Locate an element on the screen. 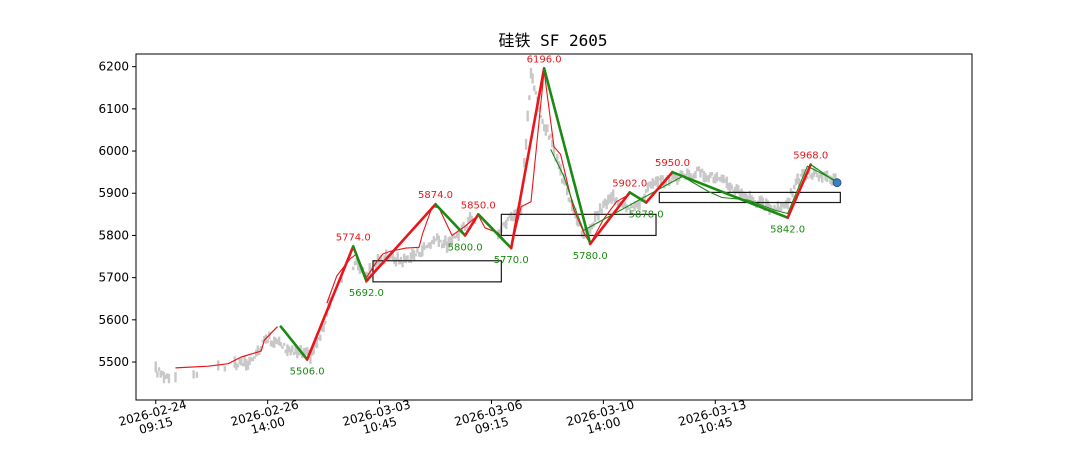  pivot-label: 6196.0 is located at coordinates (544, 59).